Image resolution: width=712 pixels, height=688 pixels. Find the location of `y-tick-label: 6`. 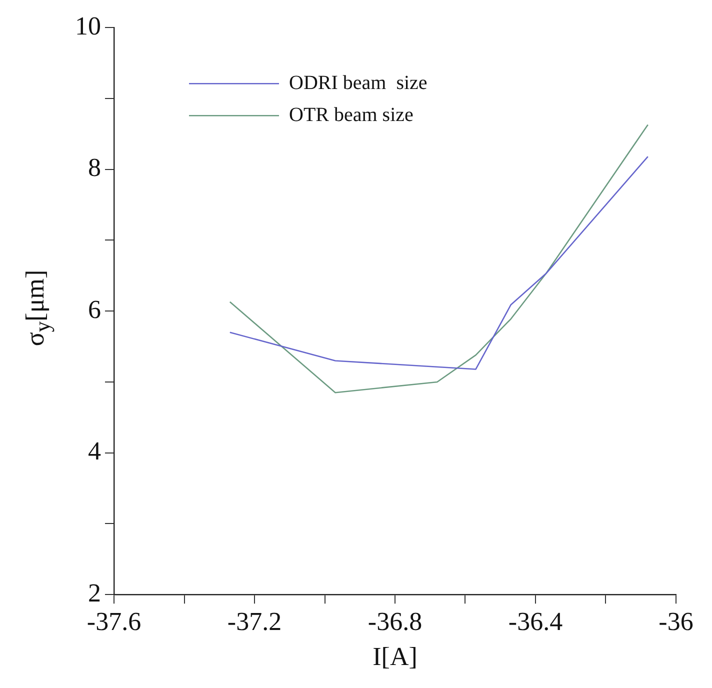

y-tick-label: 6 is located at coordinates (94, 309).